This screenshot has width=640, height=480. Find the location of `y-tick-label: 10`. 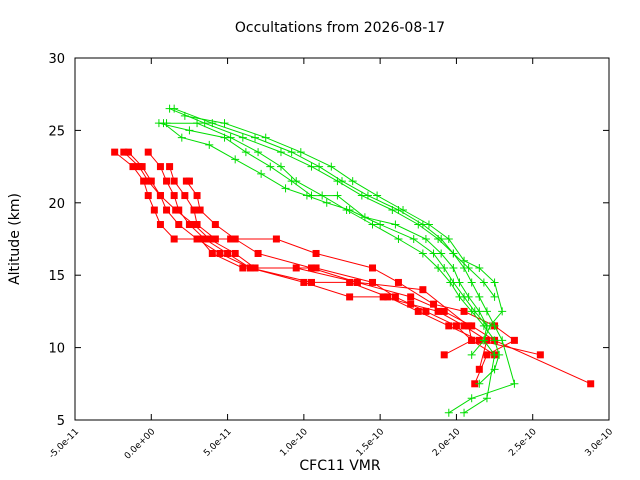

y-tick-label: 10 is located at coordinates (56, 349).